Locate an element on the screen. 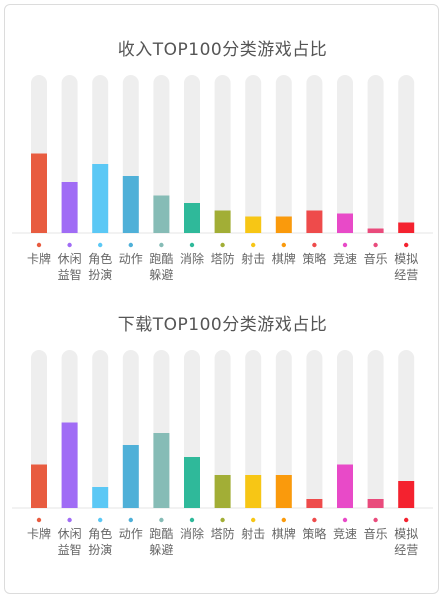 The width and height of the screenshot is (445, 600). chart-title: 收入TOP100分类游戏占比 is located at coordinates (222, 50).